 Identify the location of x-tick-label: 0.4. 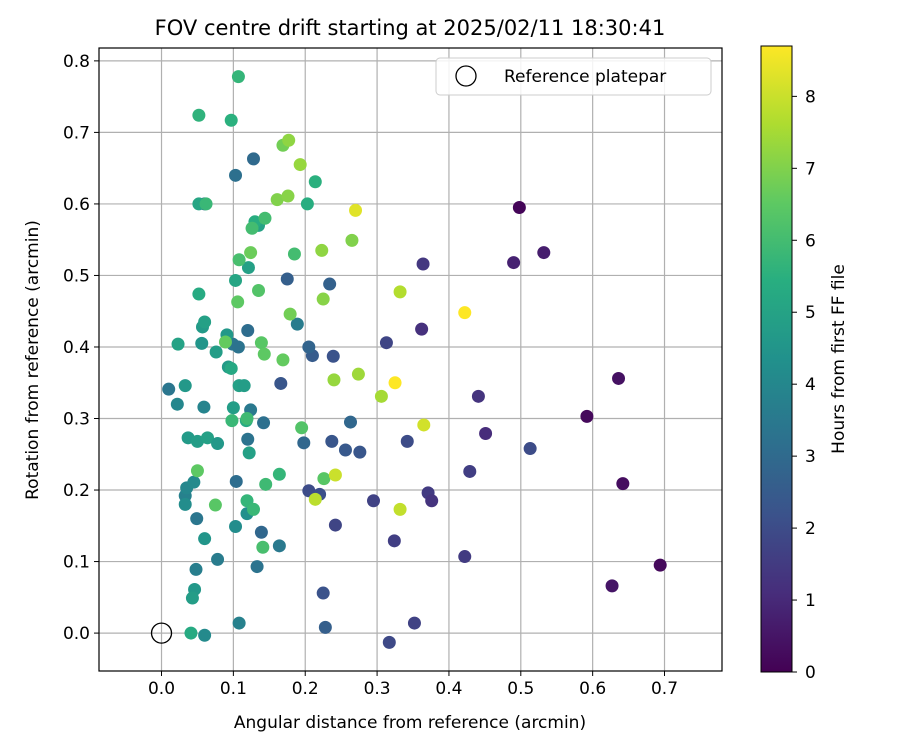
(448, 689).